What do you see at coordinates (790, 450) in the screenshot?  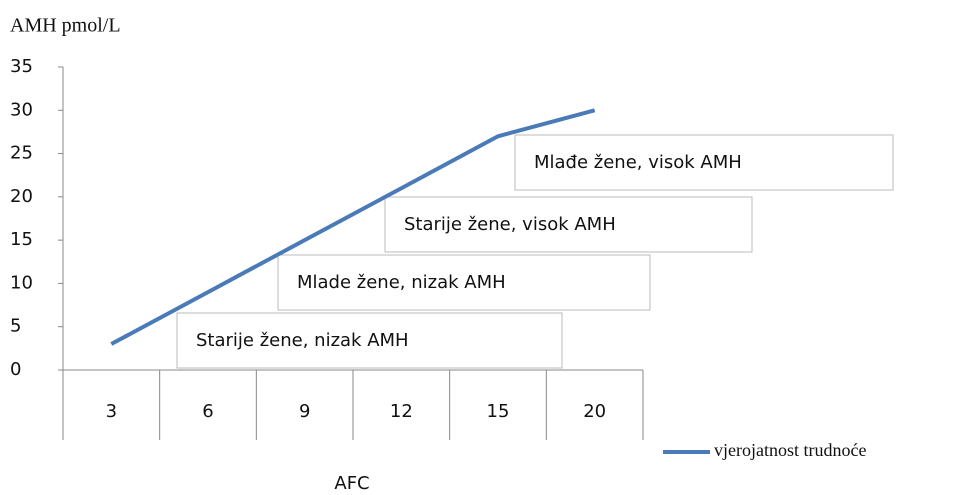 I see `legend-label: vjerojatnost trudnoće` at bounding box center [790, 450].